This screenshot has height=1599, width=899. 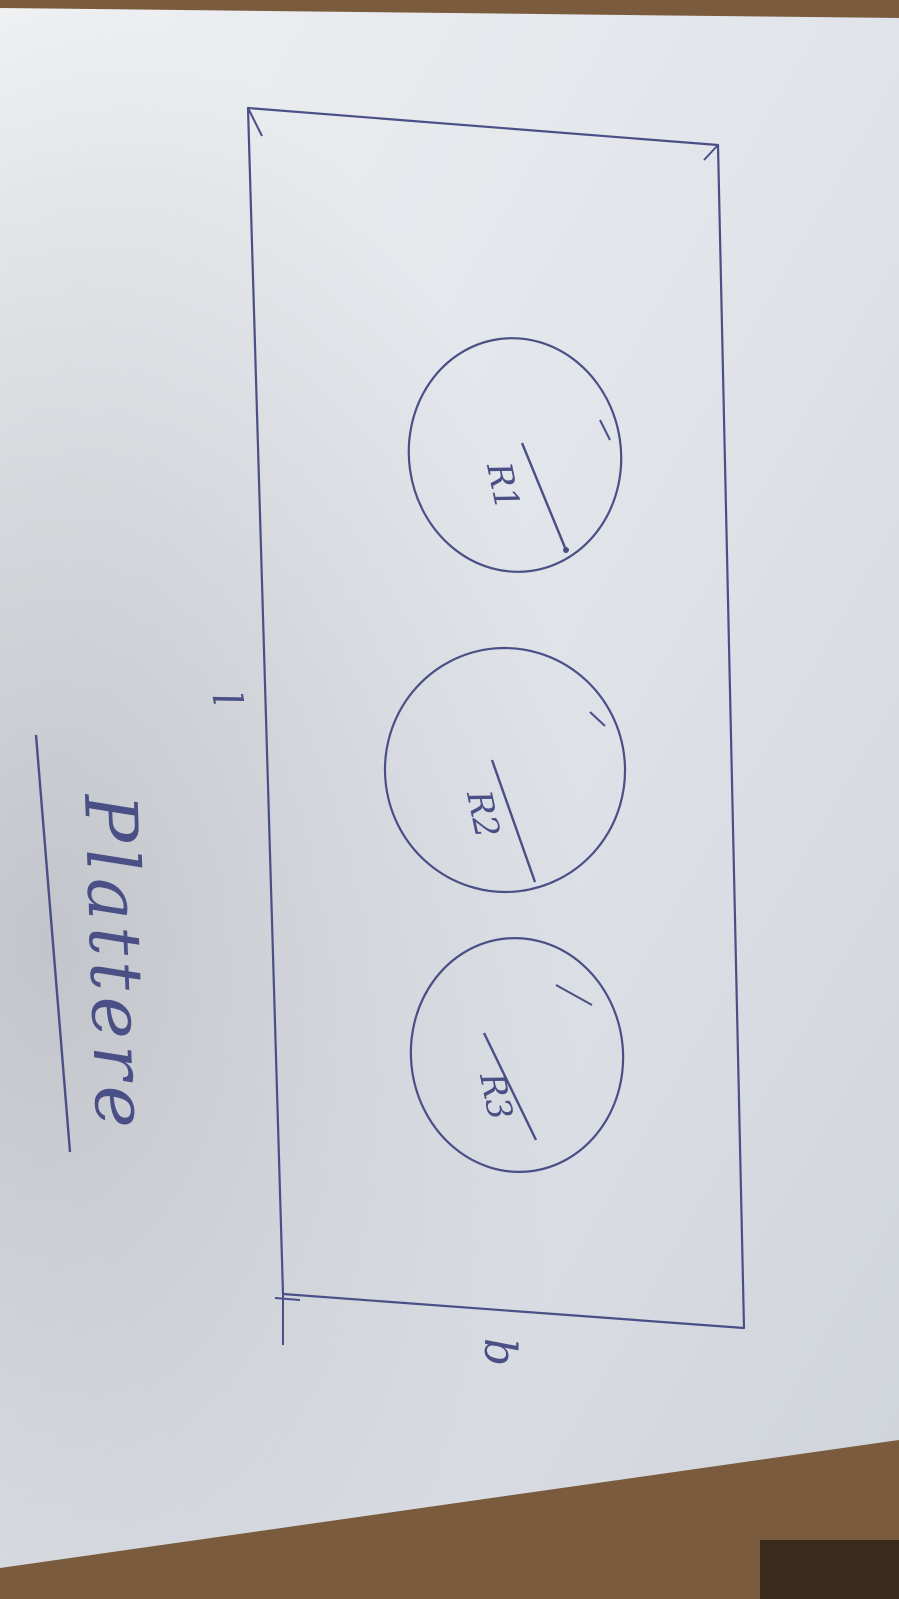 What do you see at coordinates (499, 1352) in the screenshot?
I see `width-label: b` at bounding box center [499, 1352].